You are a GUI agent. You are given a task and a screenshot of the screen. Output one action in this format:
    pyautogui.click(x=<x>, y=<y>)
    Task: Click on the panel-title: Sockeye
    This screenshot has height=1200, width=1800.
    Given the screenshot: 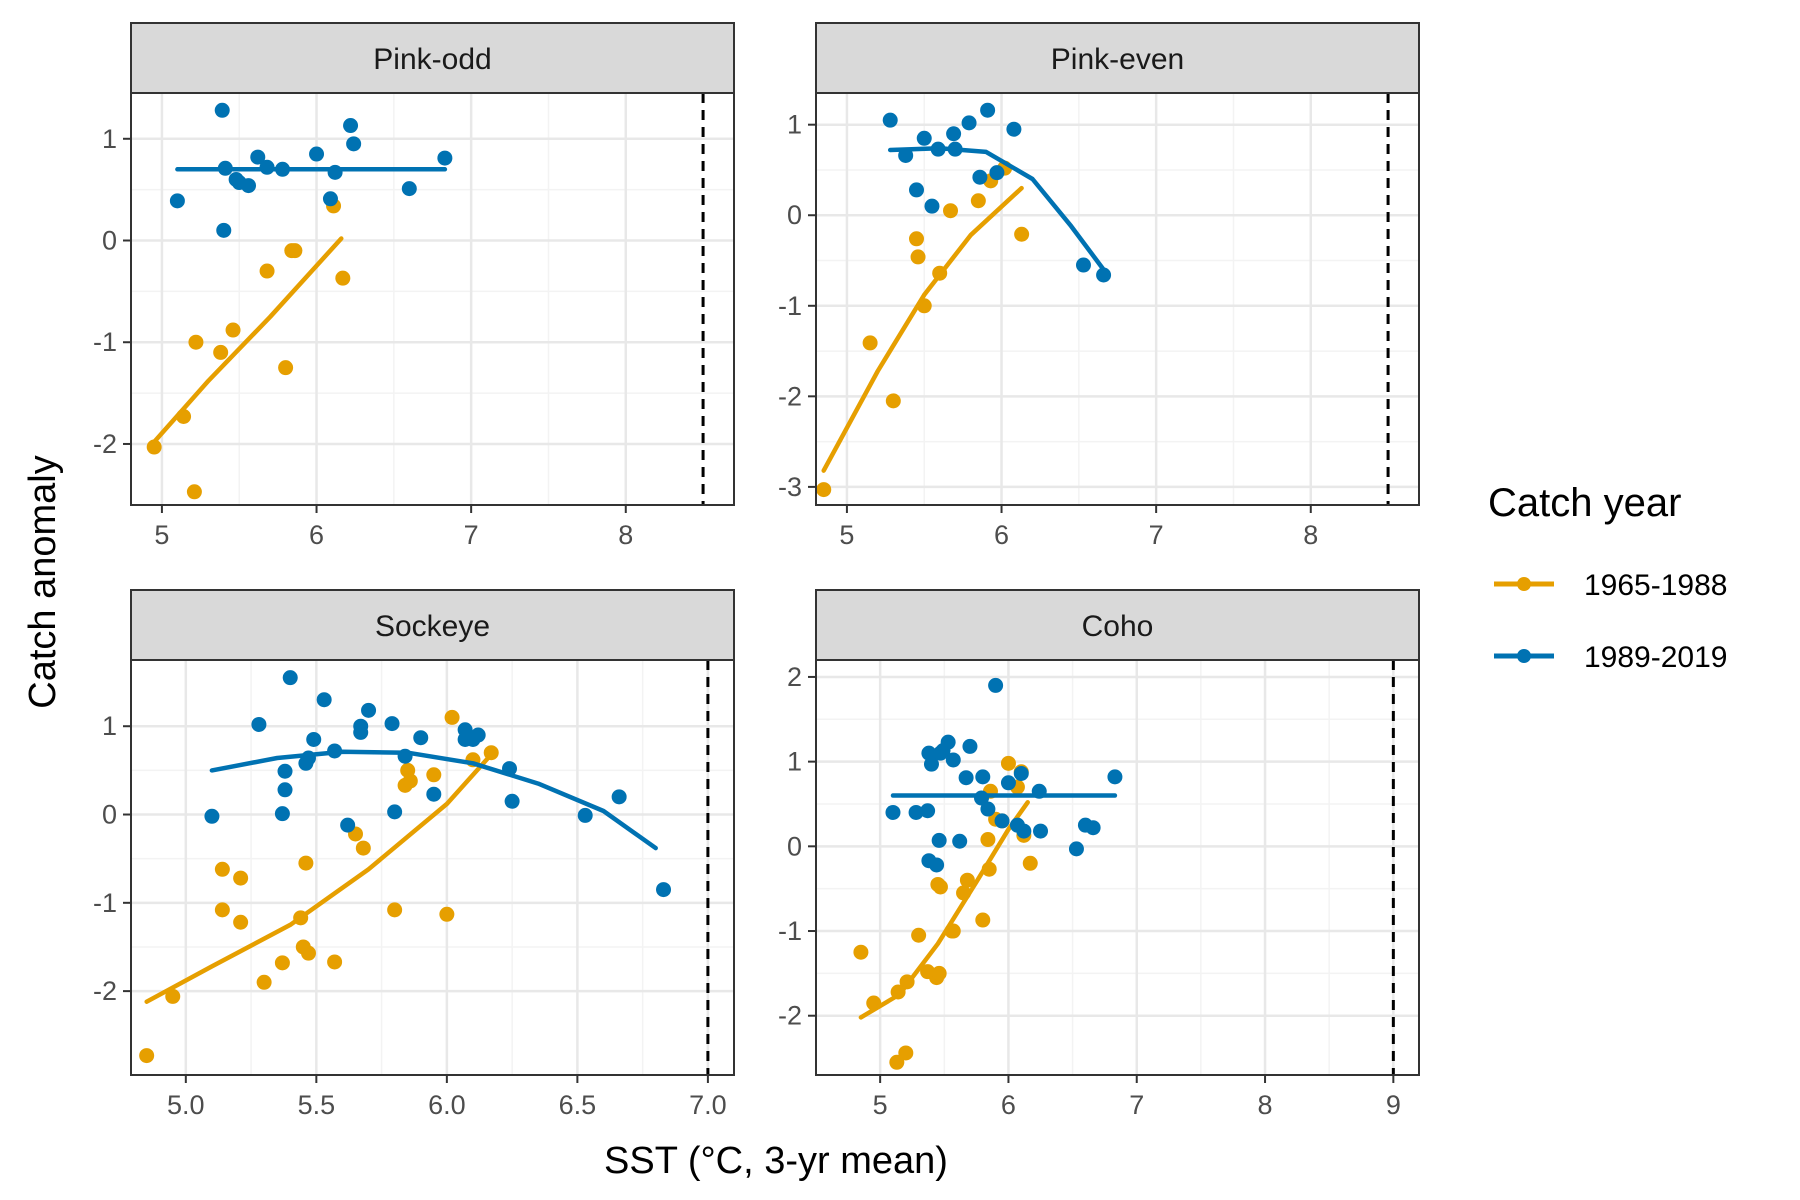 What is the action you would take?
    pyautogui.click(x=432, y=626)
    